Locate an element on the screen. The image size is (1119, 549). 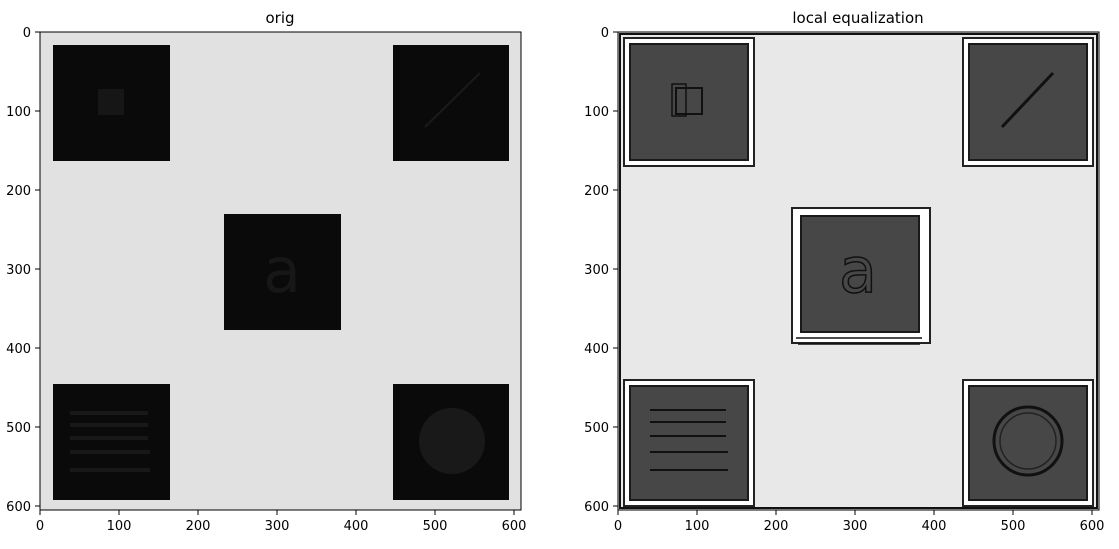
orig-feature-lines is located at coordinates (110, 441).